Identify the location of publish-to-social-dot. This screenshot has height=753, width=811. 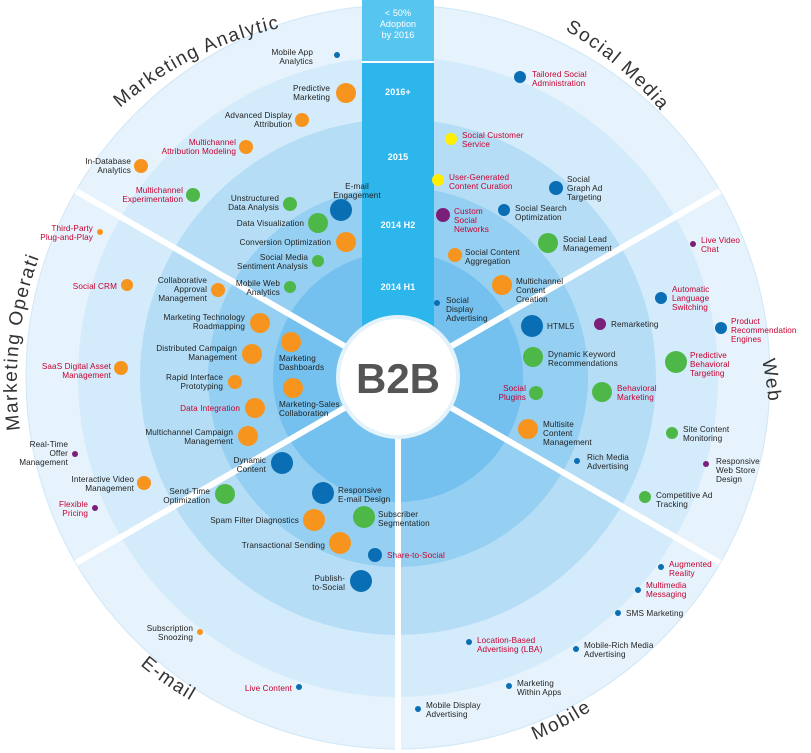
(361, 581).